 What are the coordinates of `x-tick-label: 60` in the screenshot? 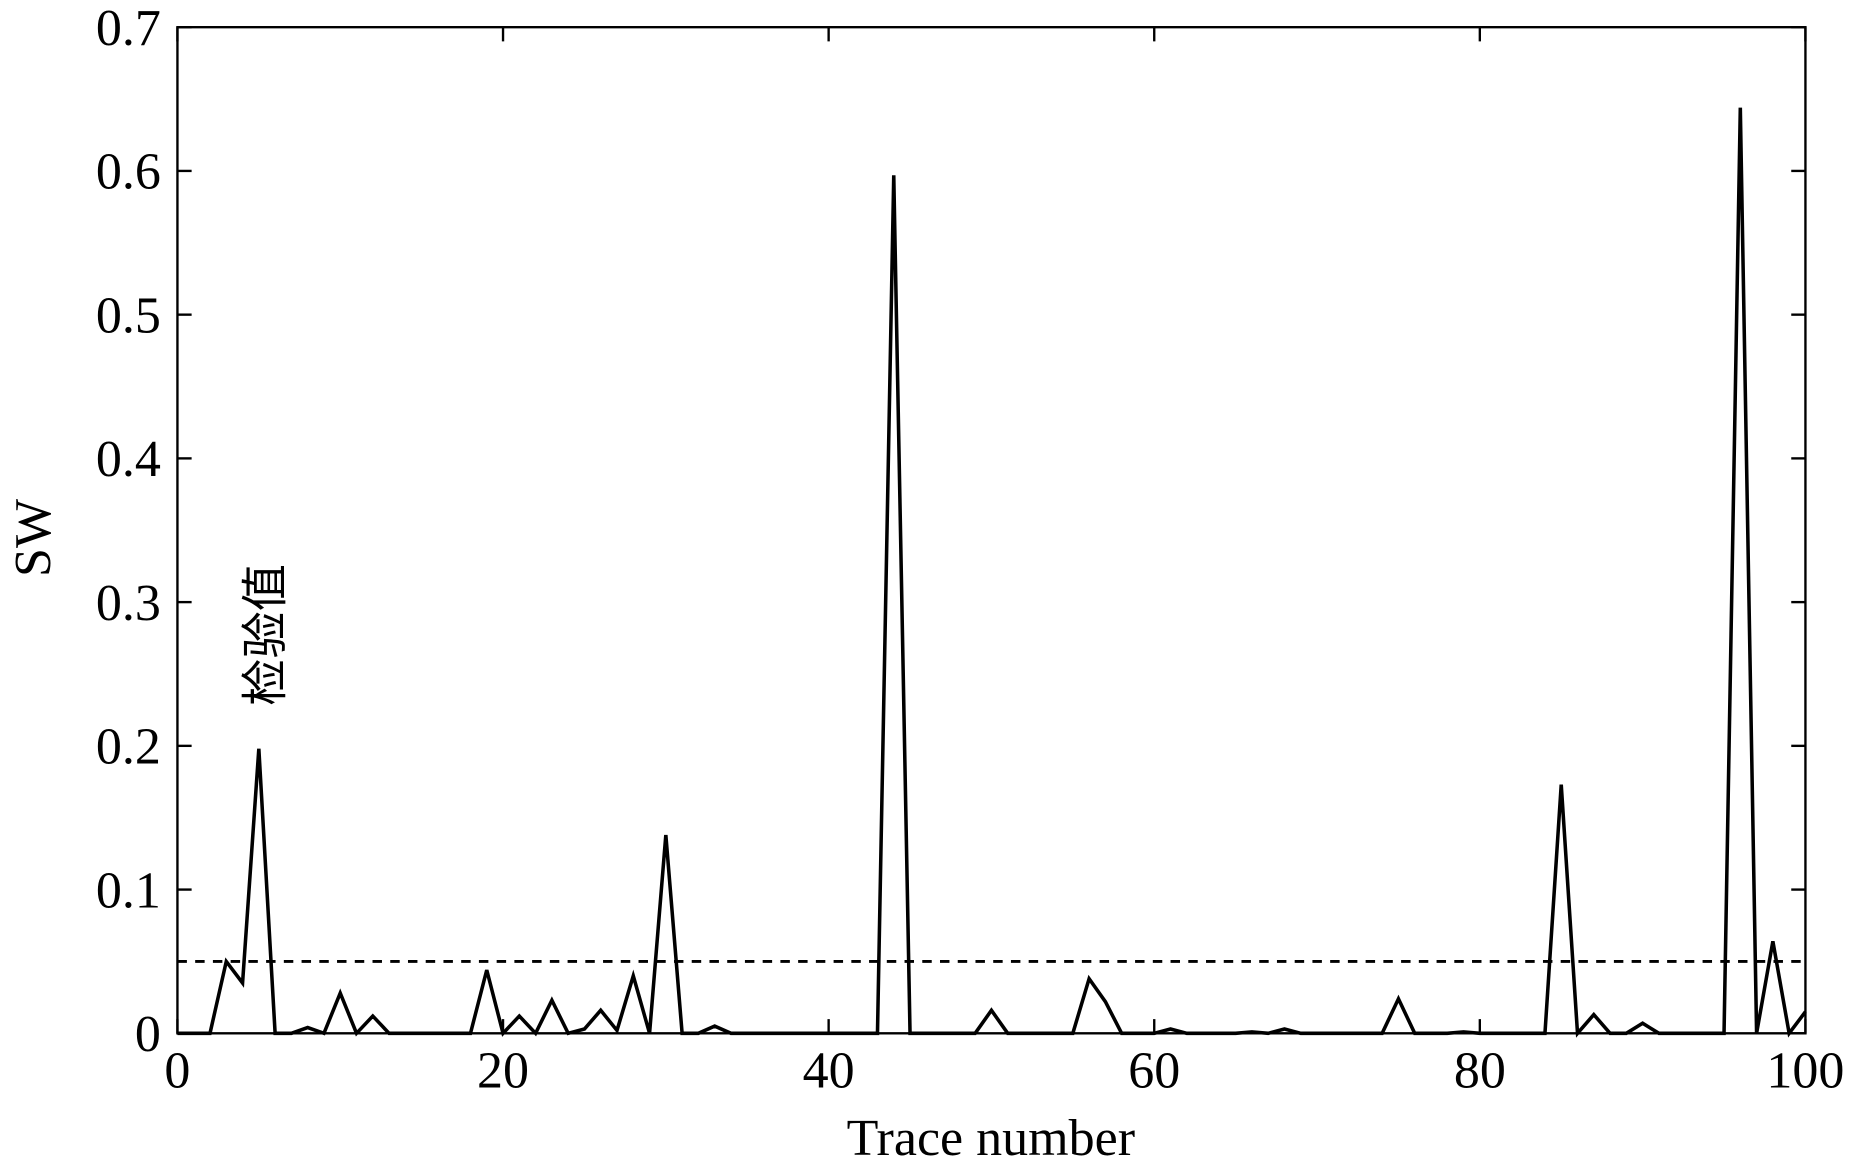 It's located at (1154, 1071).